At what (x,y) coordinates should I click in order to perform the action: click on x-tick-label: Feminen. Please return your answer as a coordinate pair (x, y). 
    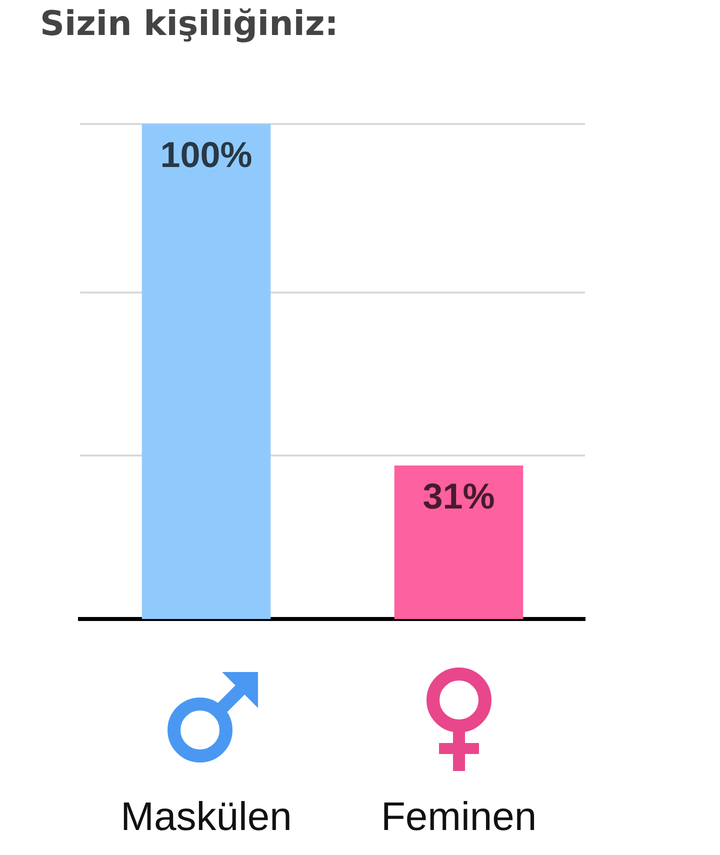
    Looking at the image, I should click on (458, 817).